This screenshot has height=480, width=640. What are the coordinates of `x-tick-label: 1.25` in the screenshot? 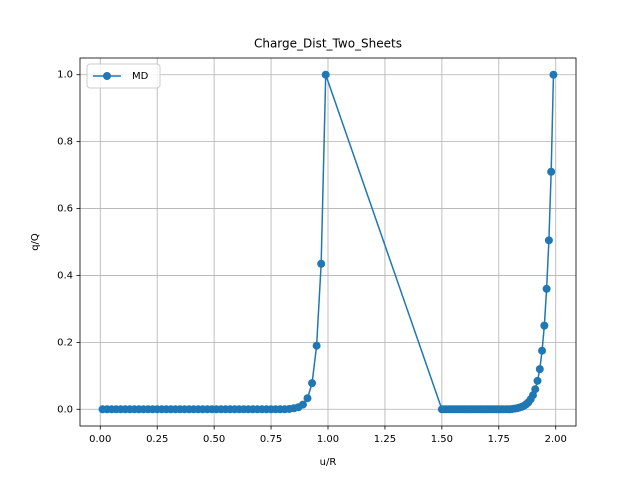 It's located at (385, 439).